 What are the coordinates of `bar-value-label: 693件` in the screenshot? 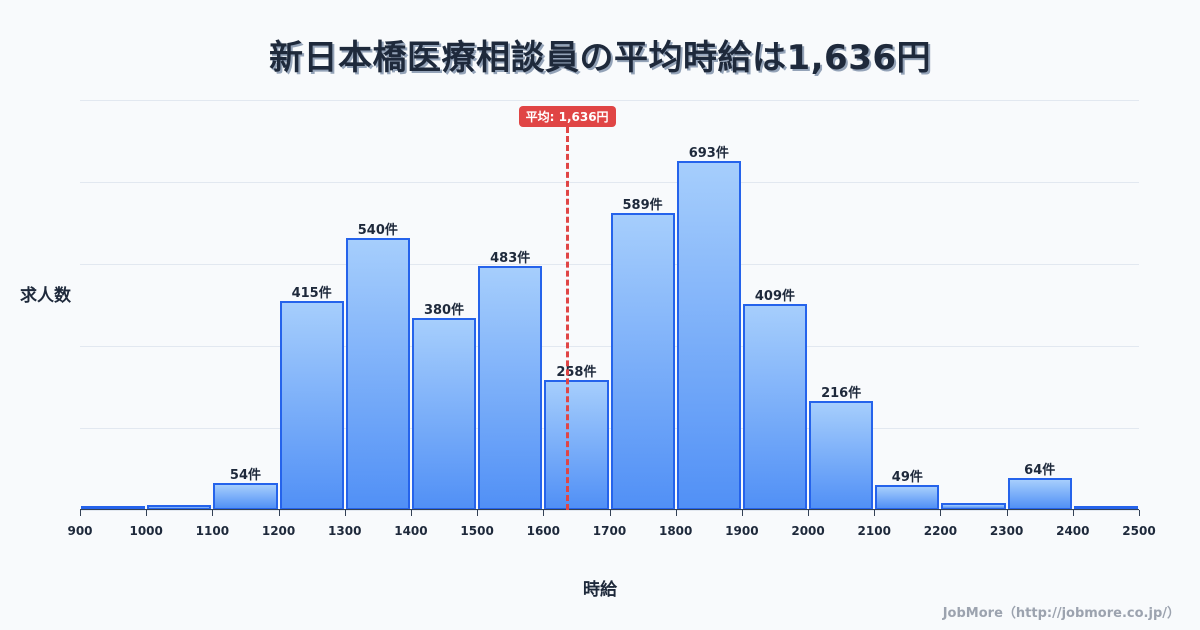 It's located at (708, 153).